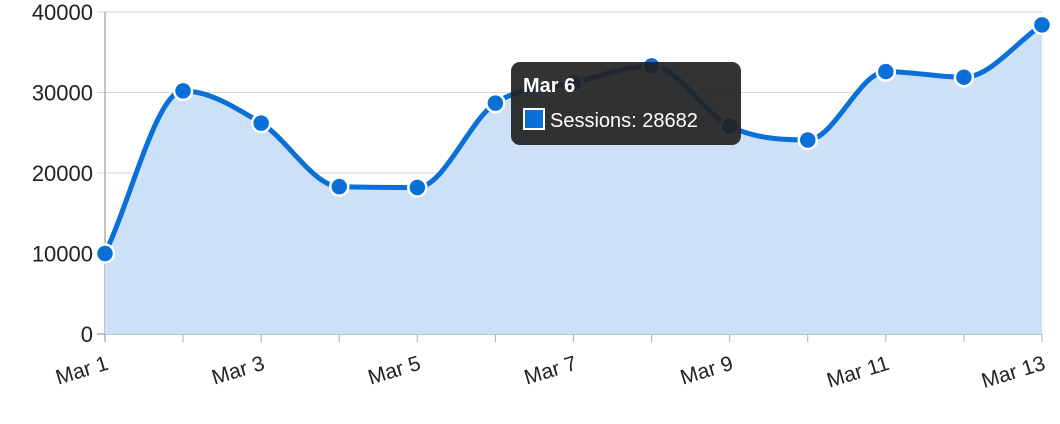 This screenshot has height=424, width=1060. I want to click on chart-tooltip: Mar 6 Sessions: 28682, so click(626, 103).